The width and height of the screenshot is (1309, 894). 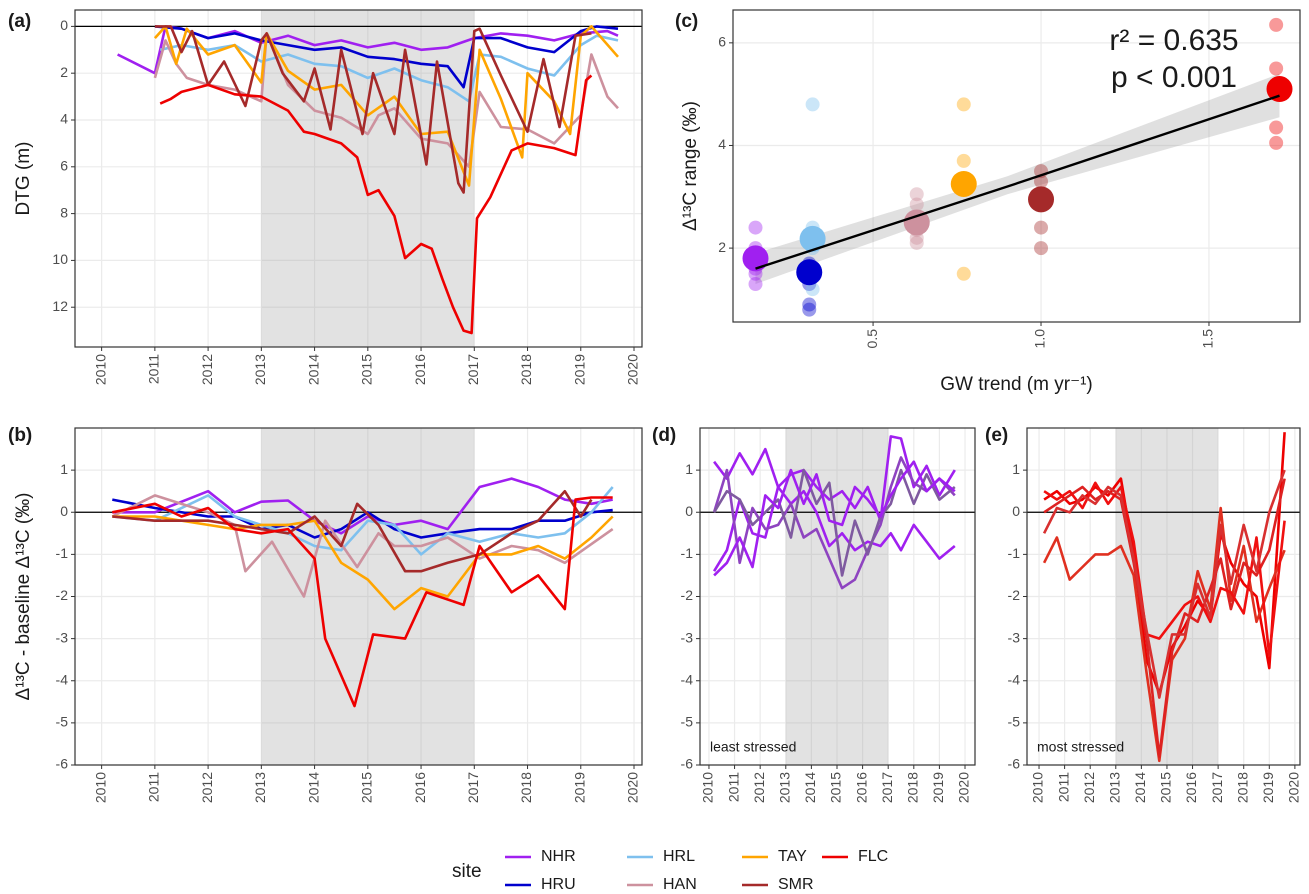 I want to click on y-tick-label: 2, so click(x=722, y=247).